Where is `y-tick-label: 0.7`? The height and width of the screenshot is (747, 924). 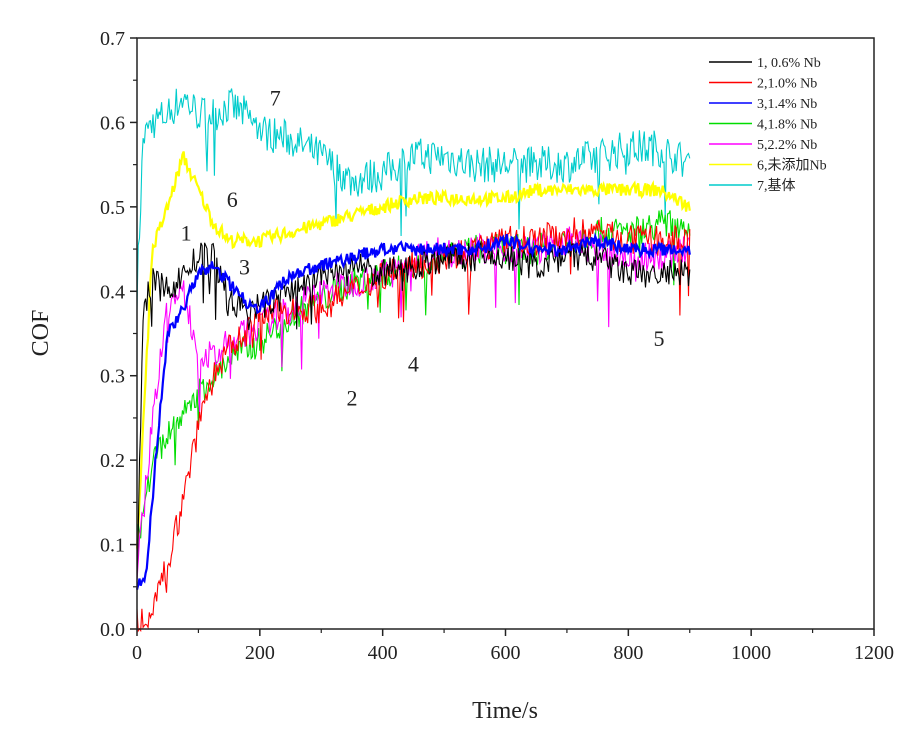 y-tick-label: 0.7 is located at coordinates (112, 39).